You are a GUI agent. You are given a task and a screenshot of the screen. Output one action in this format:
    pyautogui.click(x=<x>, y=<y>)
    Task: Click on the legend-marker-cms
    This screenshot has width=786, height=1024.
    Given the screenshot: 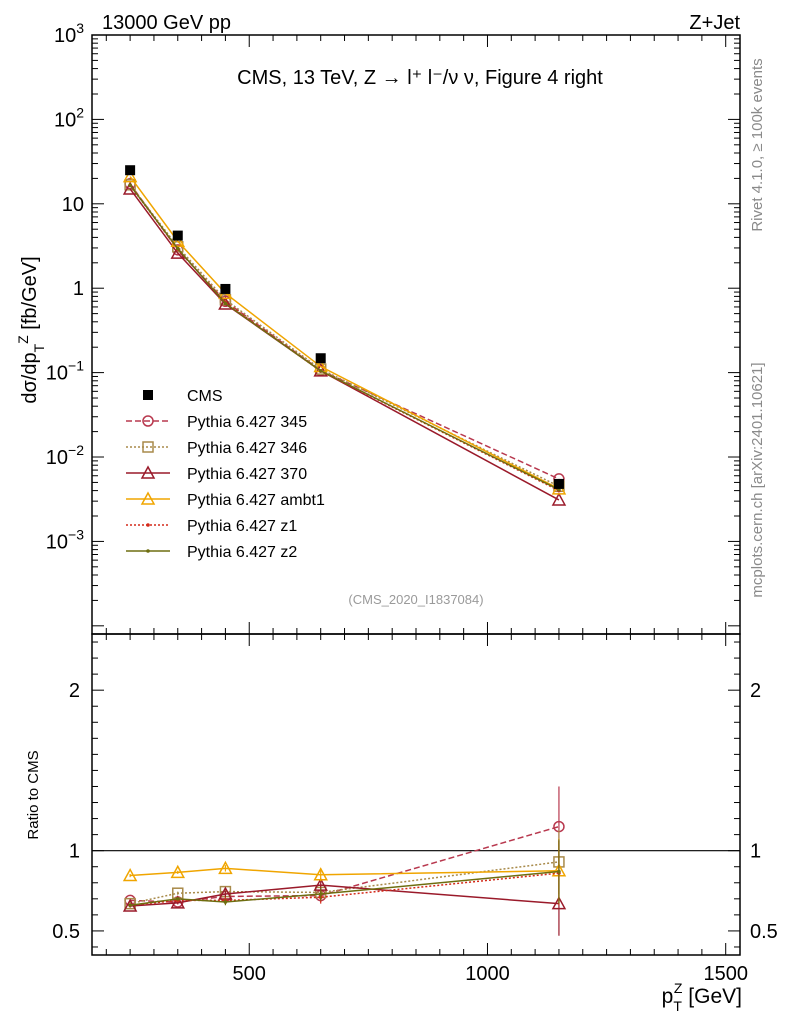 What is the action you would take?
    pyautogui.click(x=148, y=395)
    